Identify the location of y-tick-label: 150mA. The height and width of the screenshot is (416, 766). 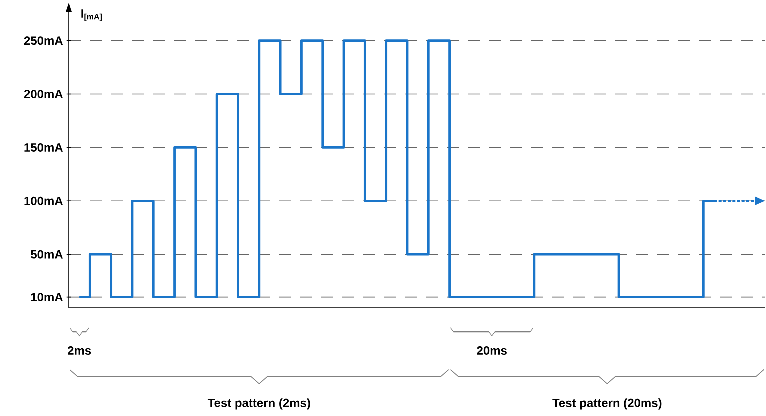
(44, 147).